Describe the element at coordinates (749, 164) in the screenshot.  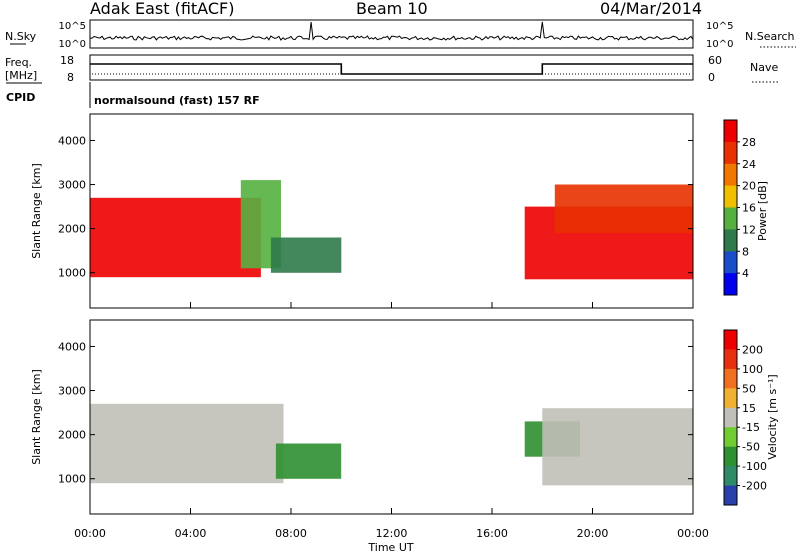
I see `colorbar-tick-label: 24` at that location.